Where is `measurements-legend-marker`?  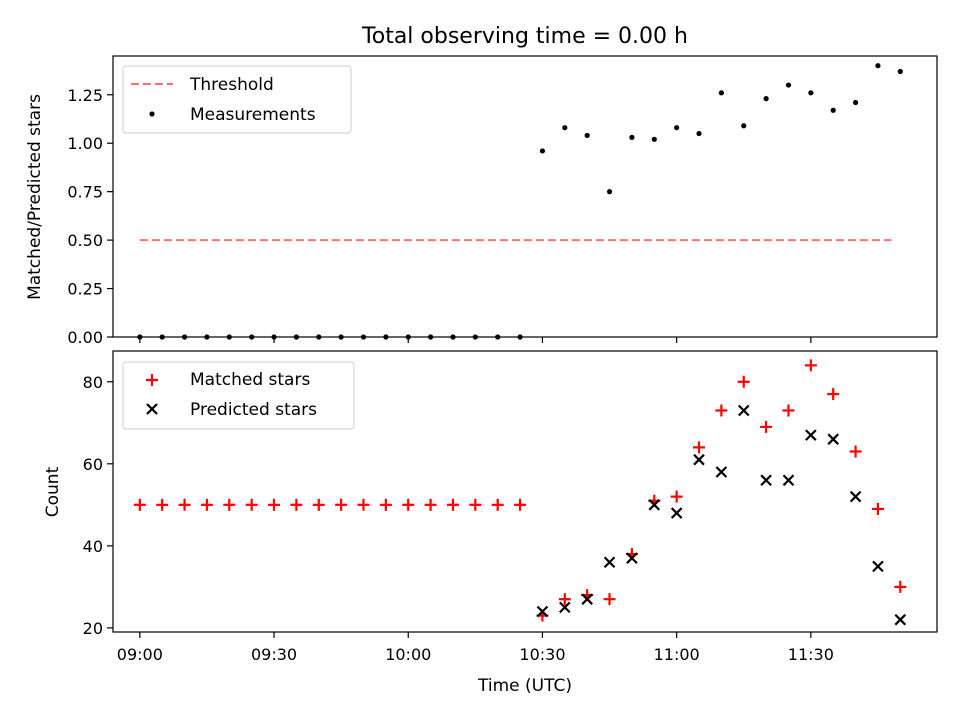 measurements-legend-marker is located at coordinates (152, 114).